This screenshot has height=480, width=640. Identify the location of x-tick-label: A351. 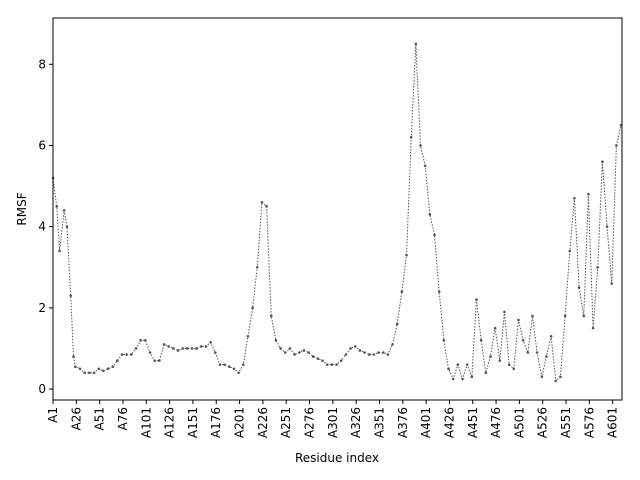
(379, 422).